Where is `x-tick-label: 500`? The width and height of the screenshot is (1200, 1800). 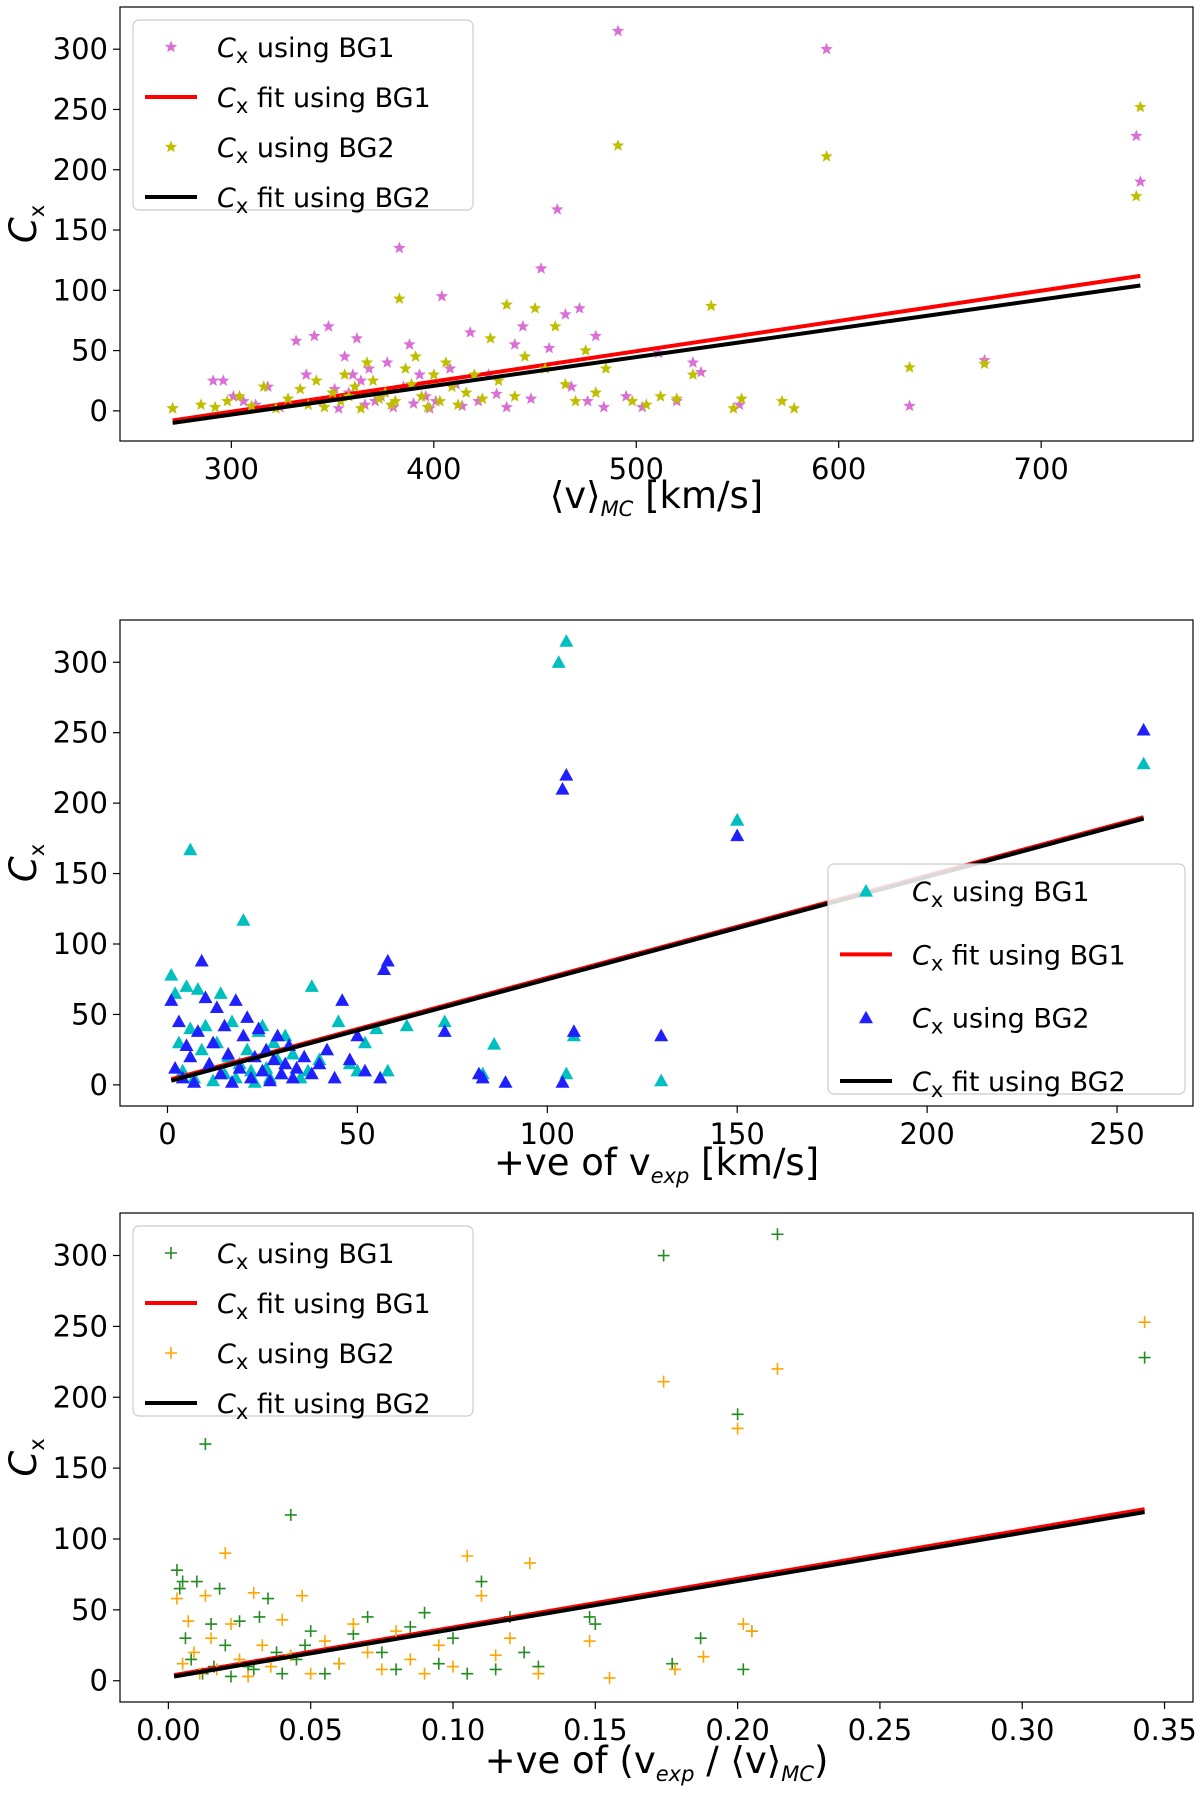 x-tick-label: 500 is located at coordinates (636, 469).